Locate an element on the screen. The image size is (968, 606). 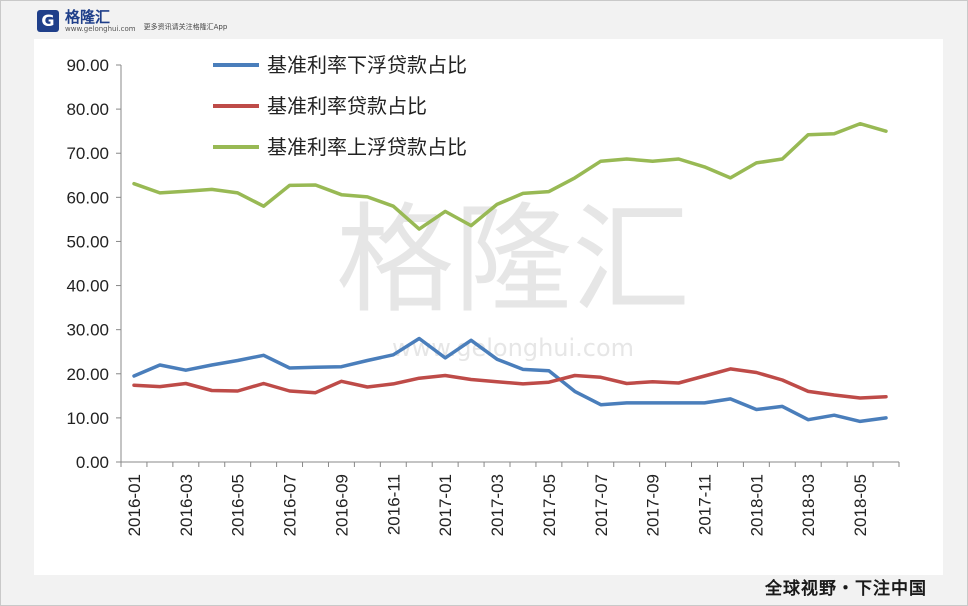
logo-g-icon: G is located at coordinates (48, 21).